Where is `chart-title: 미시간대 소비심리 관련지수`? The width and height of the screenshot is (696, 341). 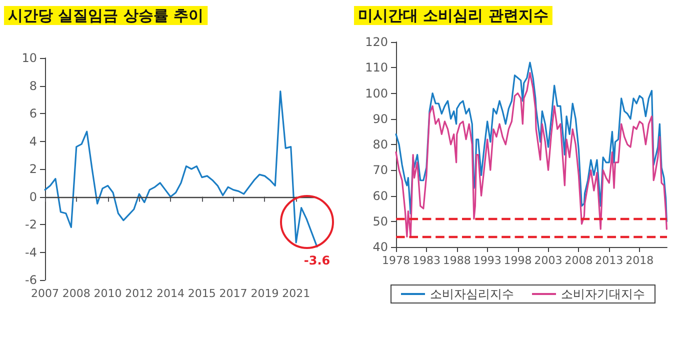 chart-title: 미시간대 소비심리 관련지수 is located at coordinates (453, 15).